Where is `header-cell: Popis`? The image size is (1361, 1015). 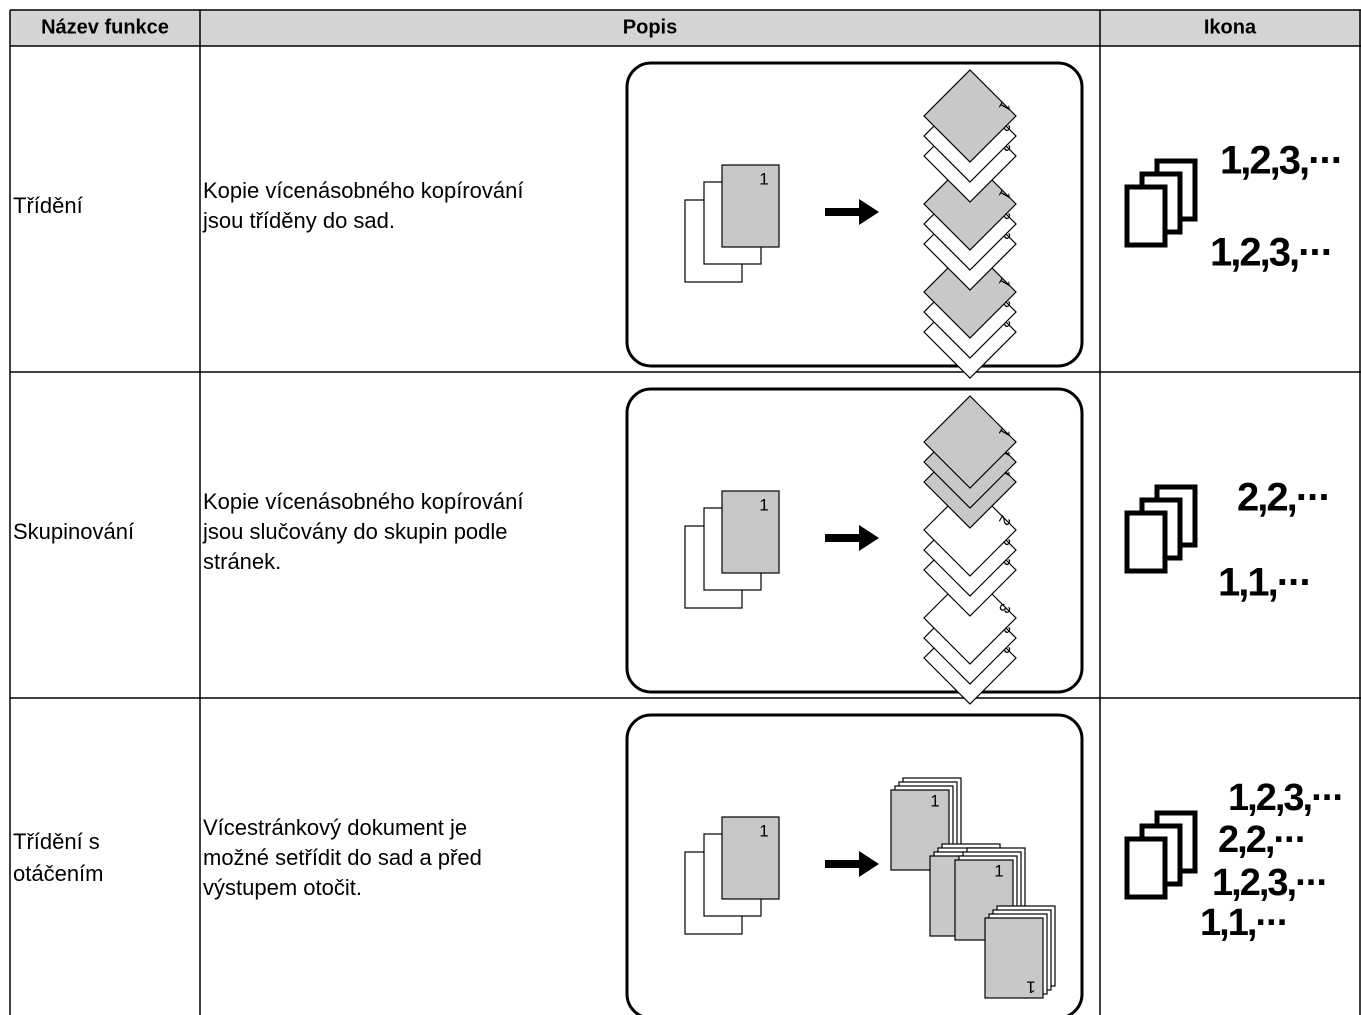
header-cell: Popis is located at coordinates (650, 27).